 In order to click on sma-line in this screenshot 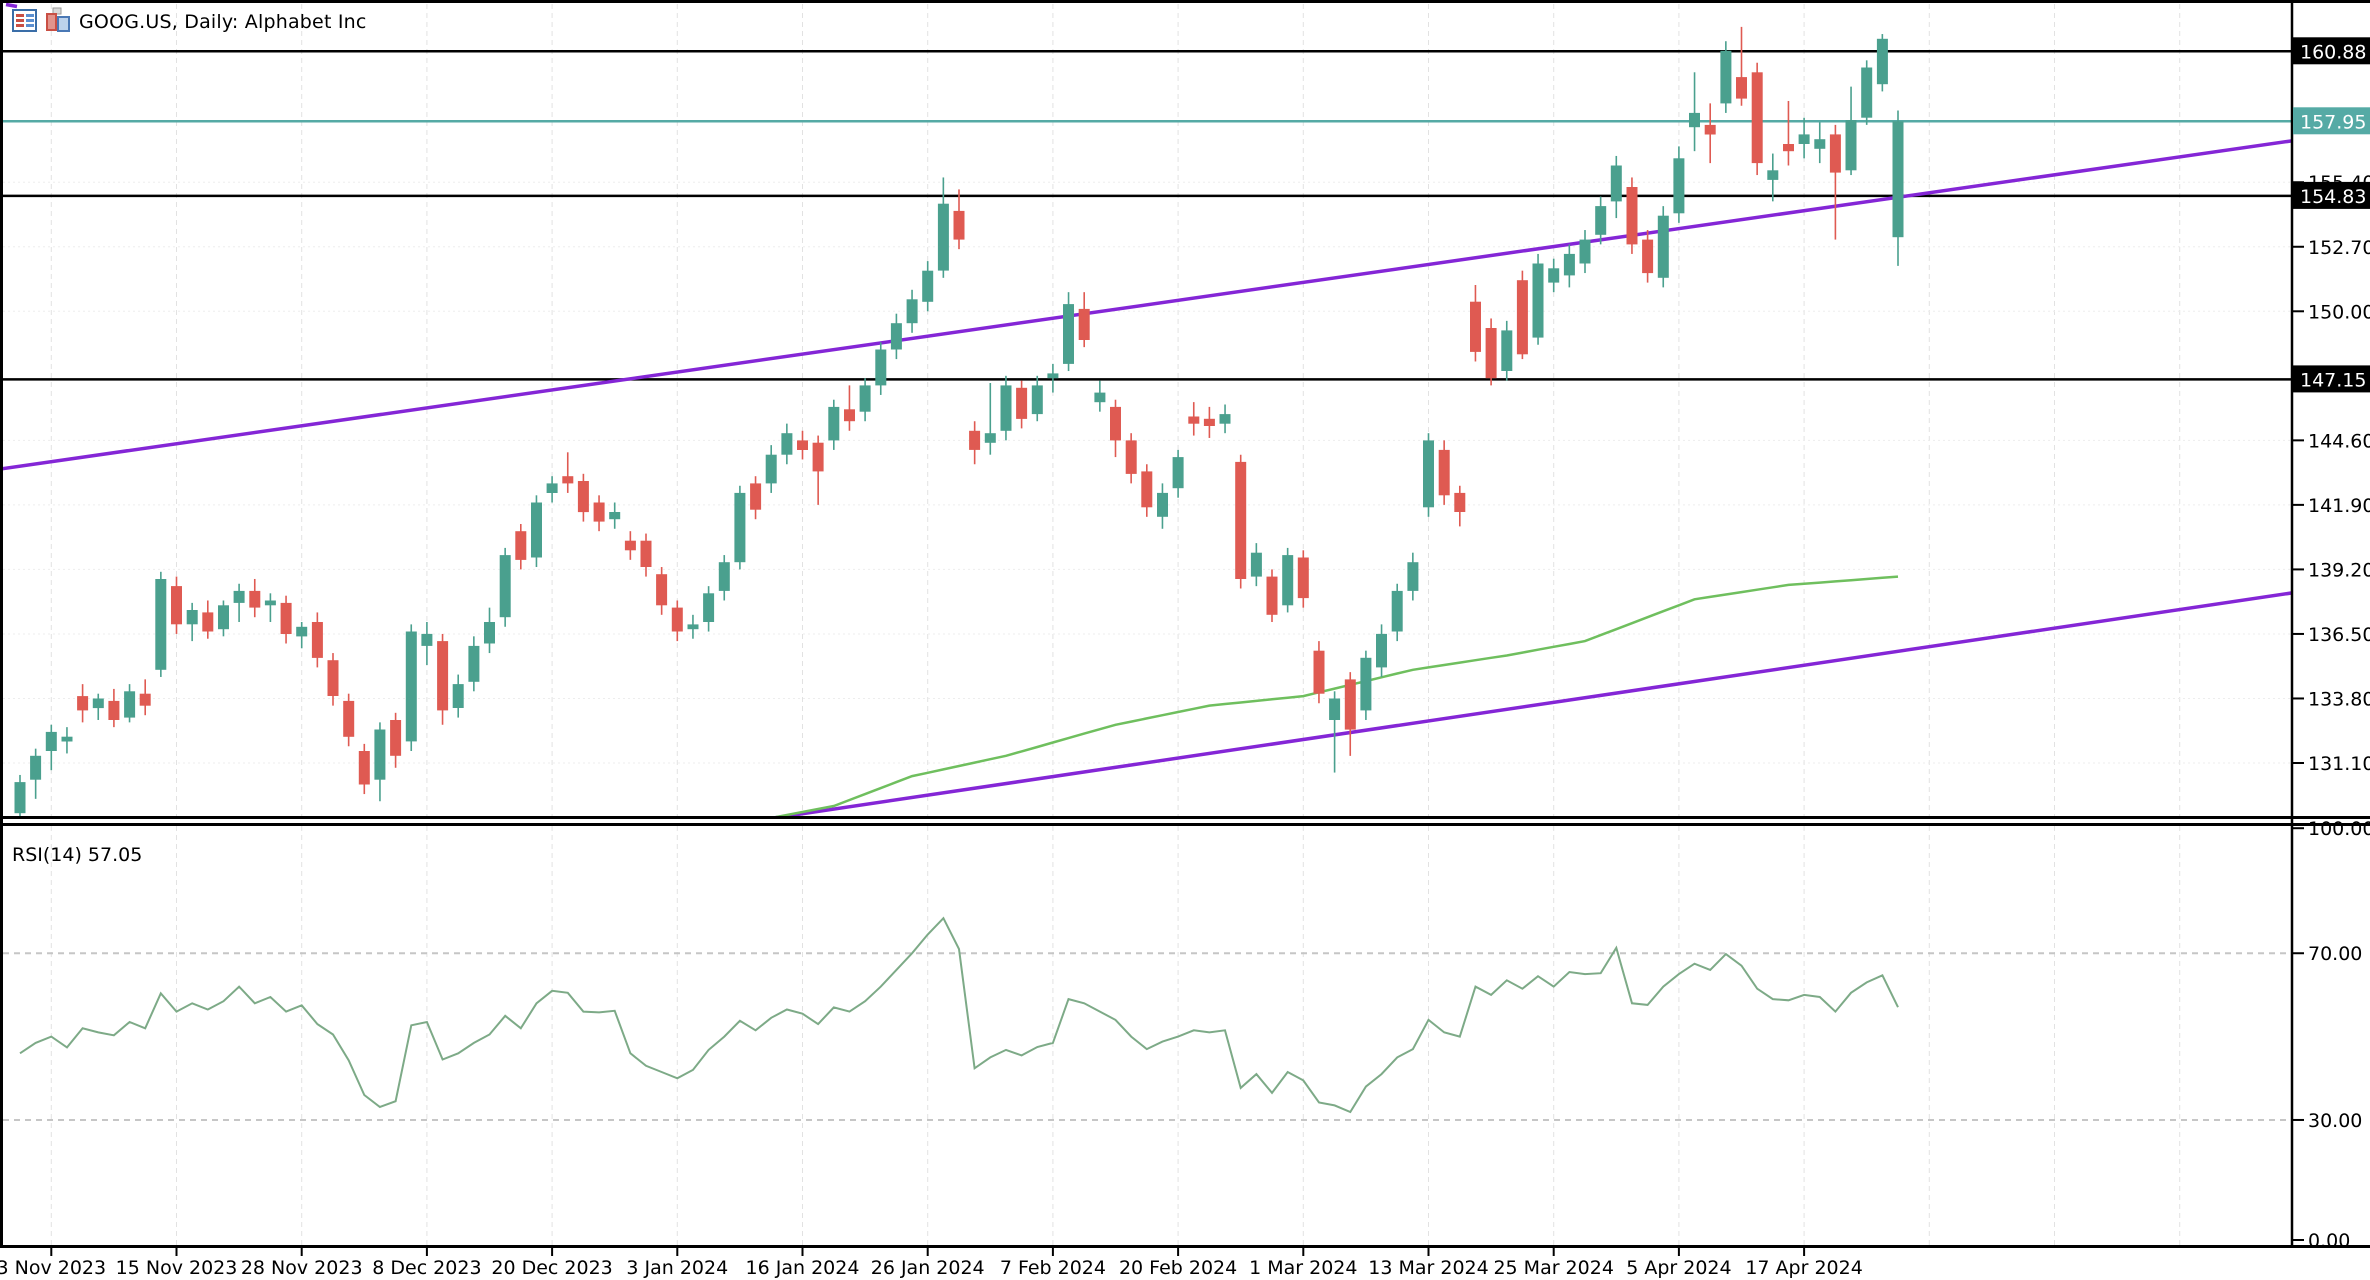, I will do `click(1335, 696)`.